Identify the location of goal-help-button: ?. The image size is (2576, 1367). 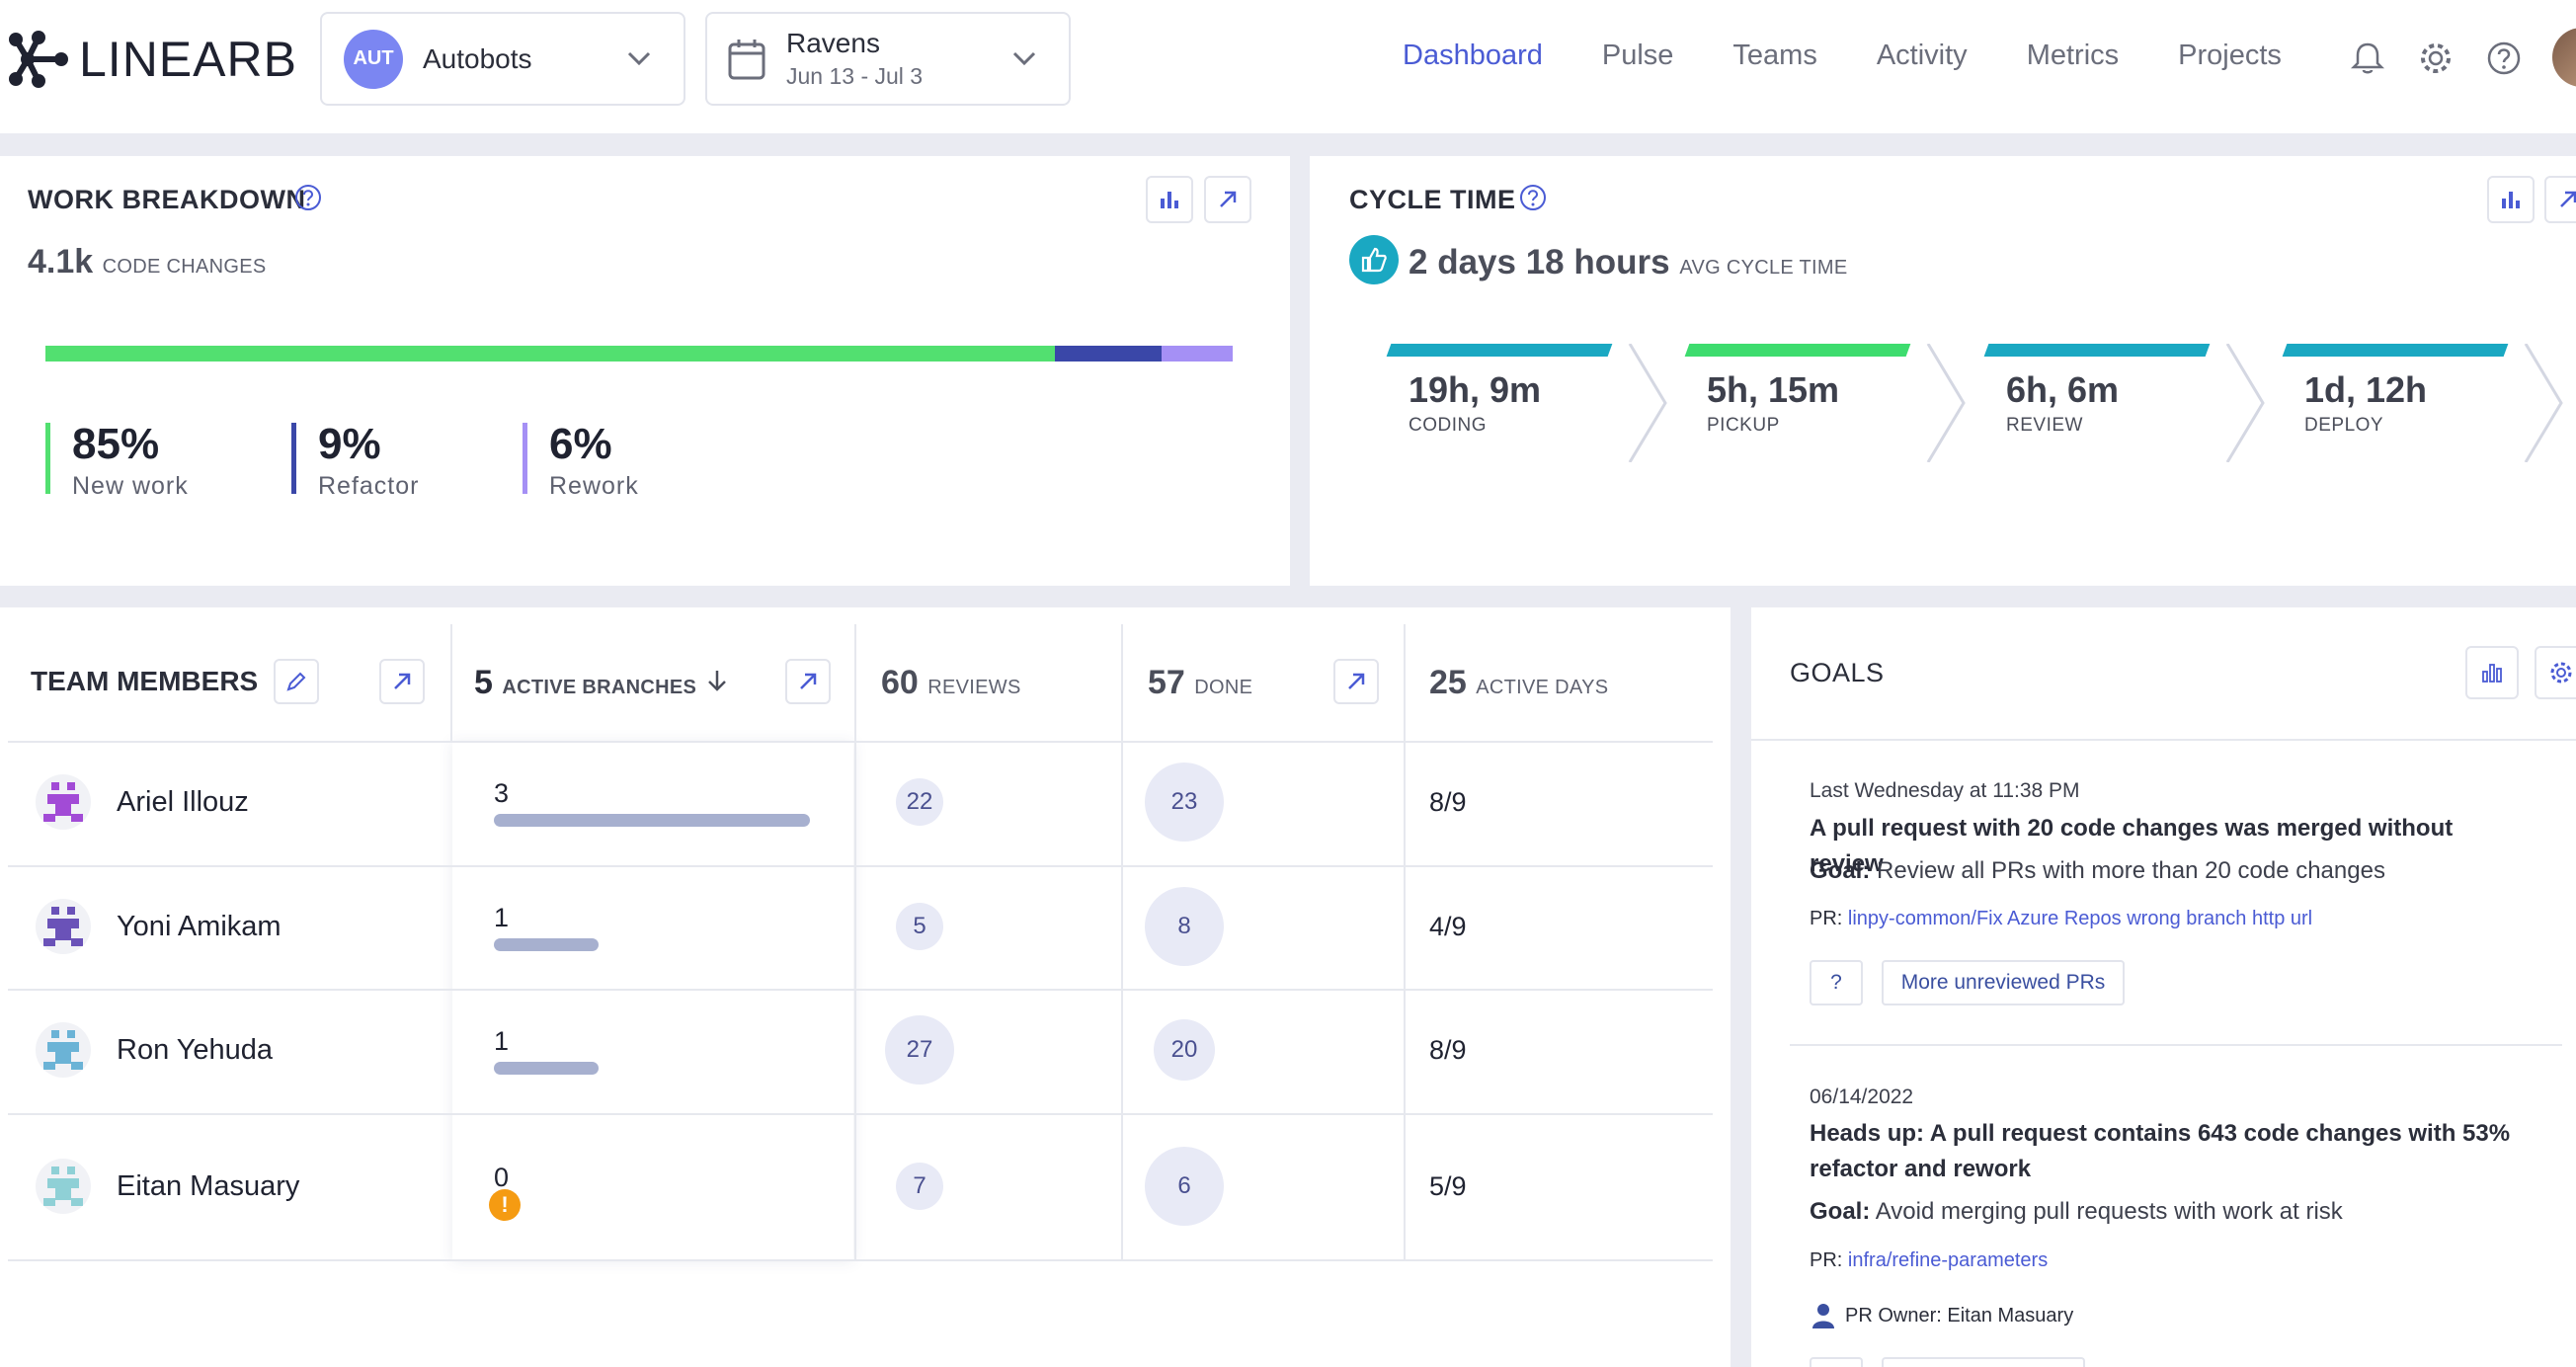
(1836, 982).